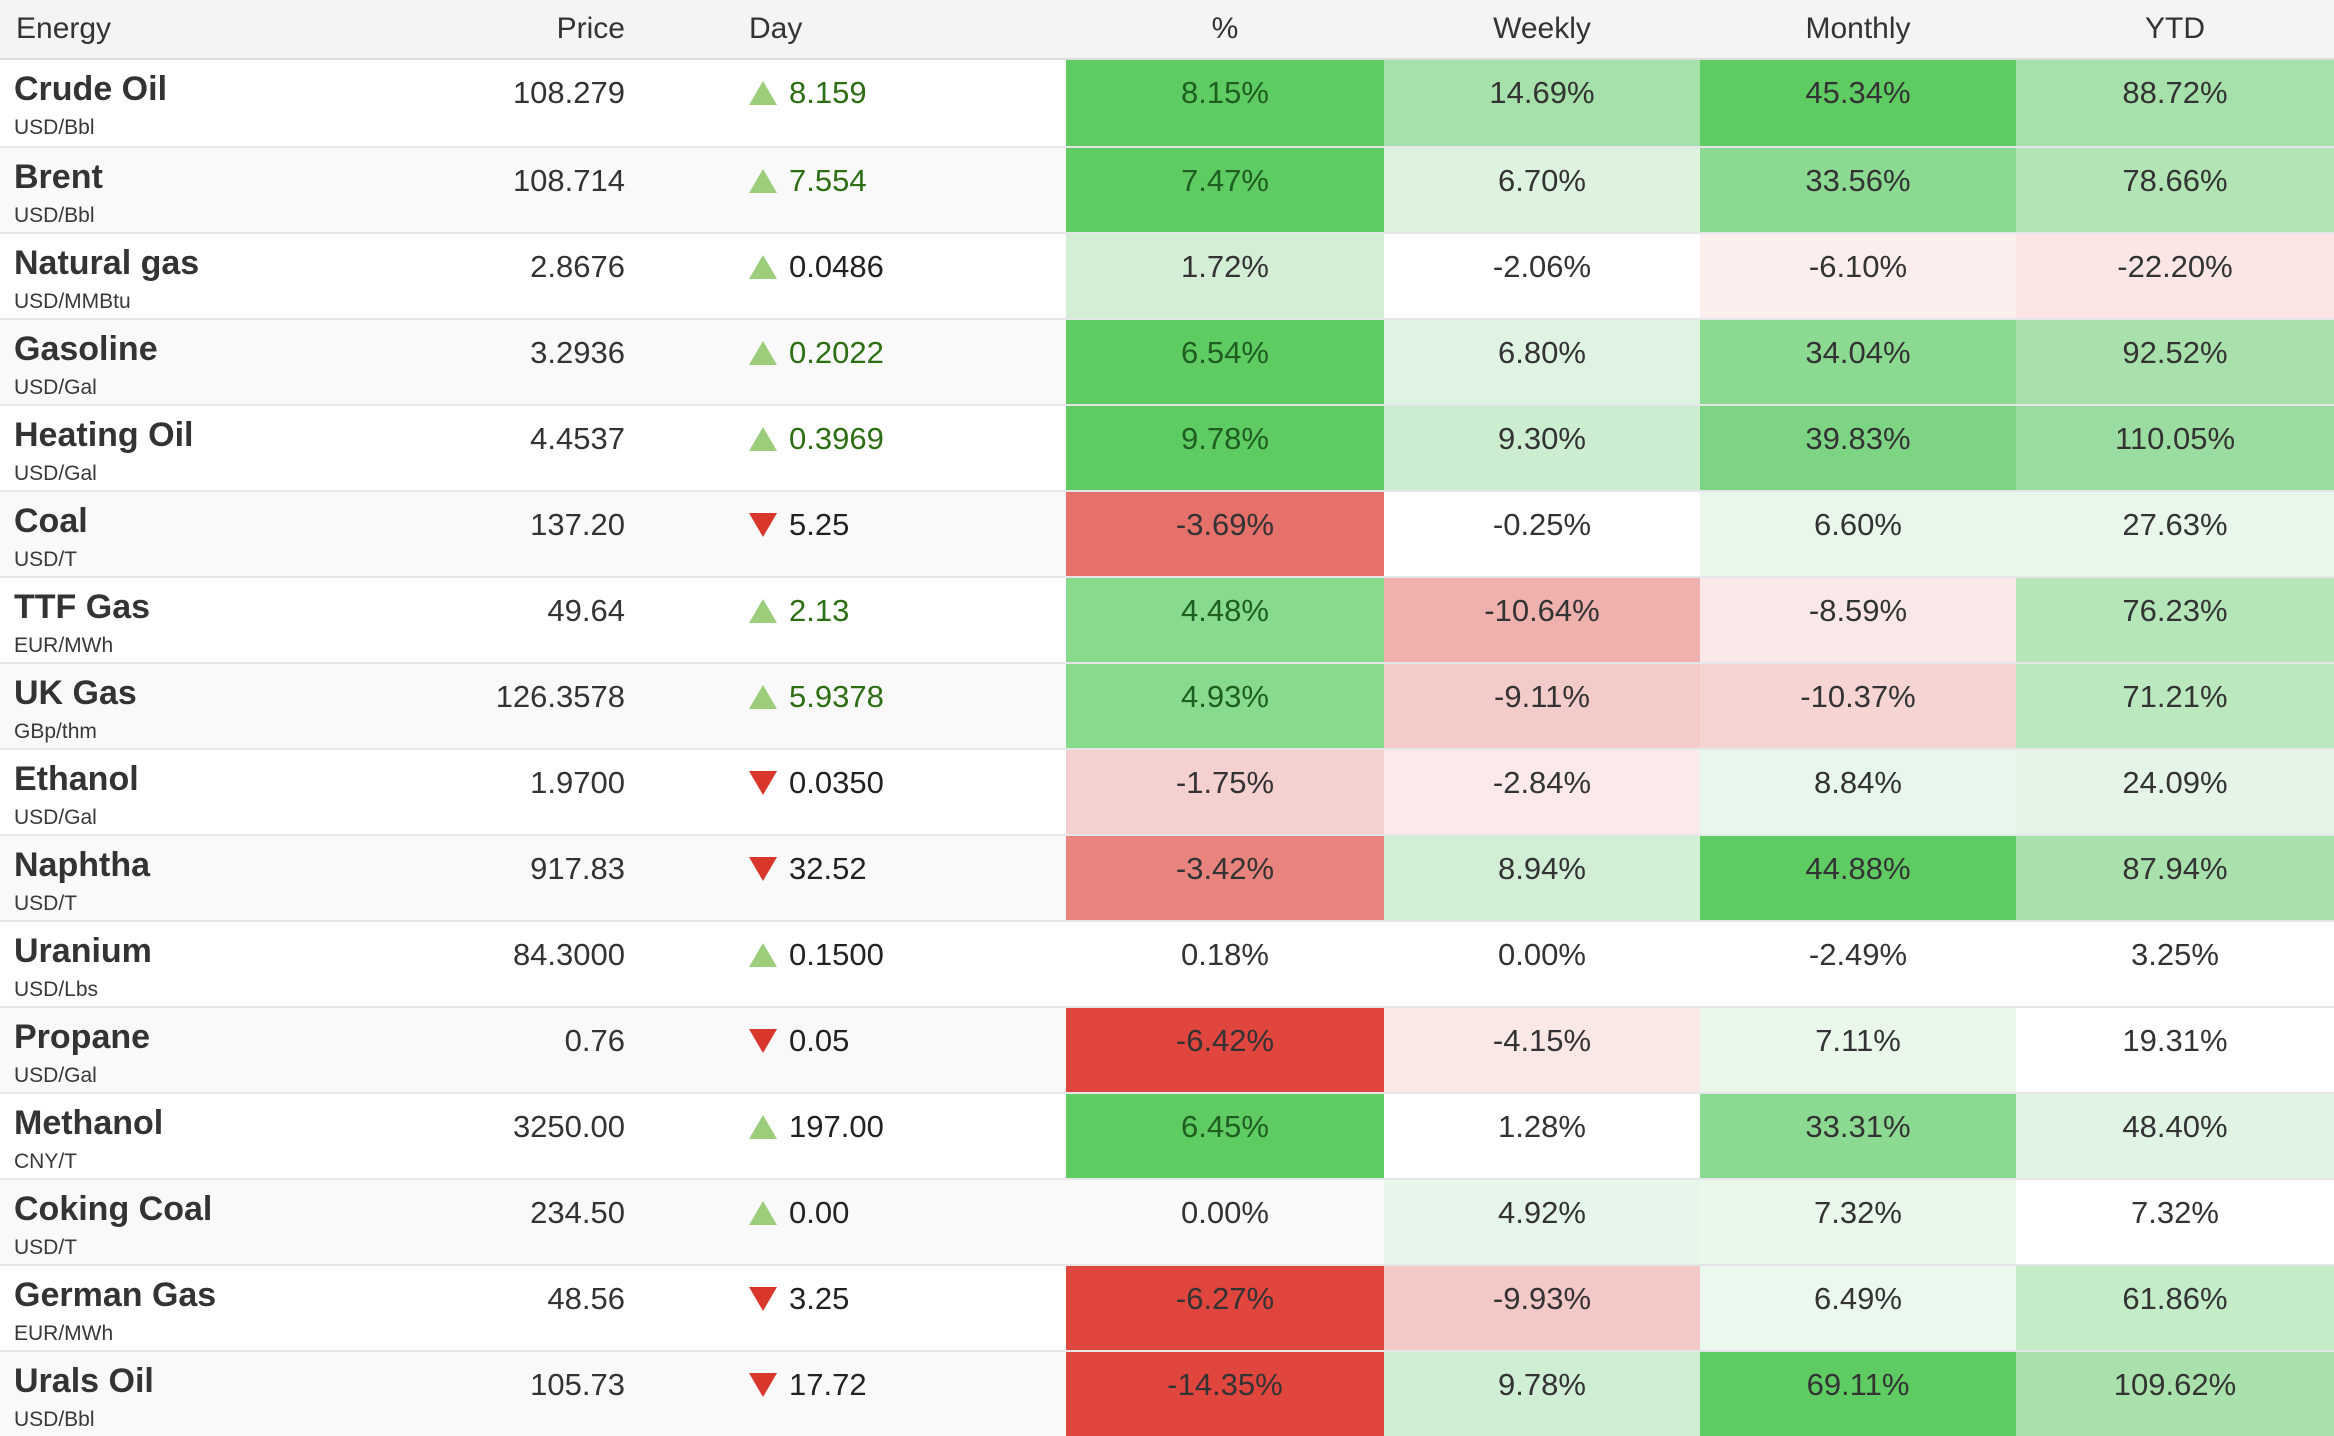 This screenshot has width=2334, height=1436. I want to click on day-change: 0.2022, so click(845, 362).